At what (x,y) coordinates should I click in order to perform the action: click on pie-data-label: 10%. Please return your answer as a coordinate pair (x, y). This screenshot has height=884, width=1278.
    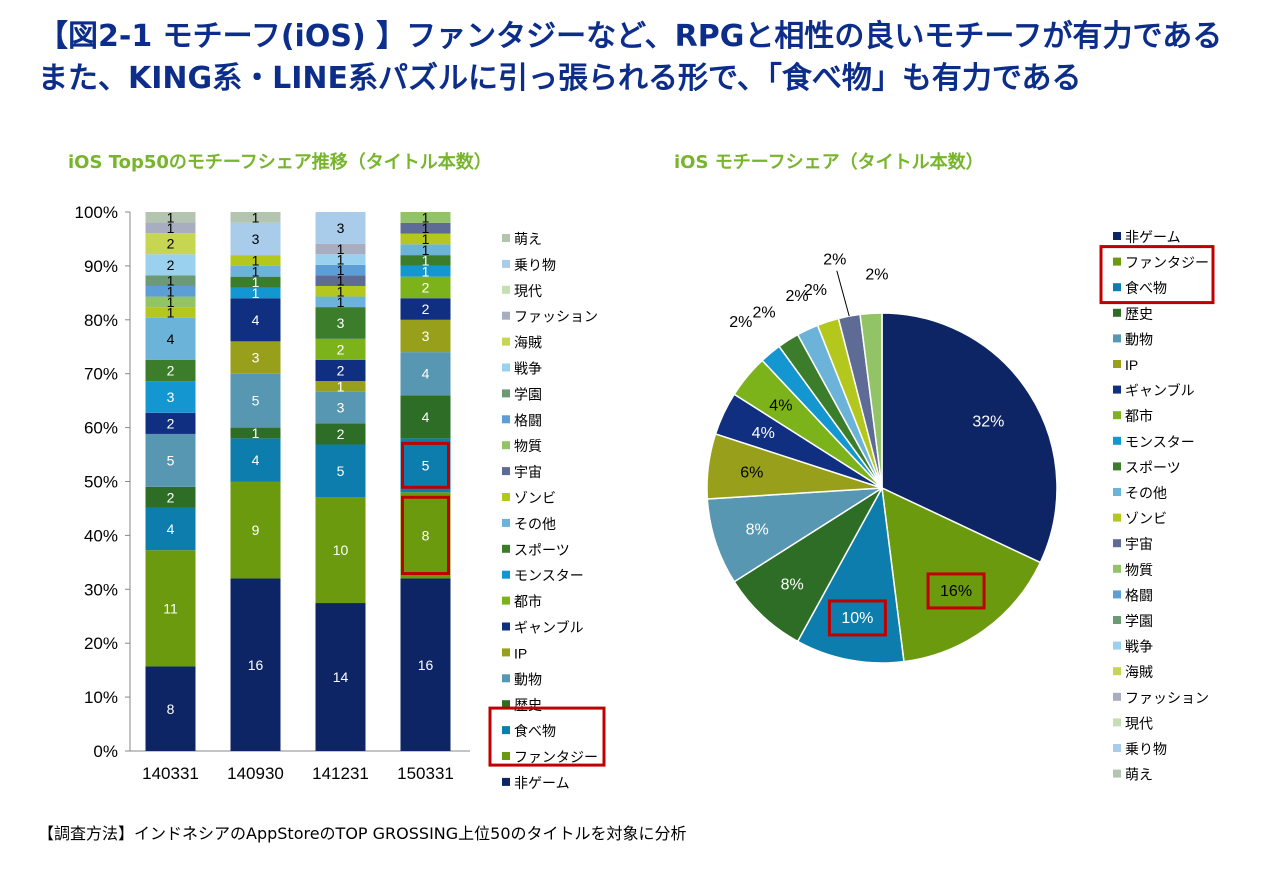
    Looking at the image, I should click on (857, 618).